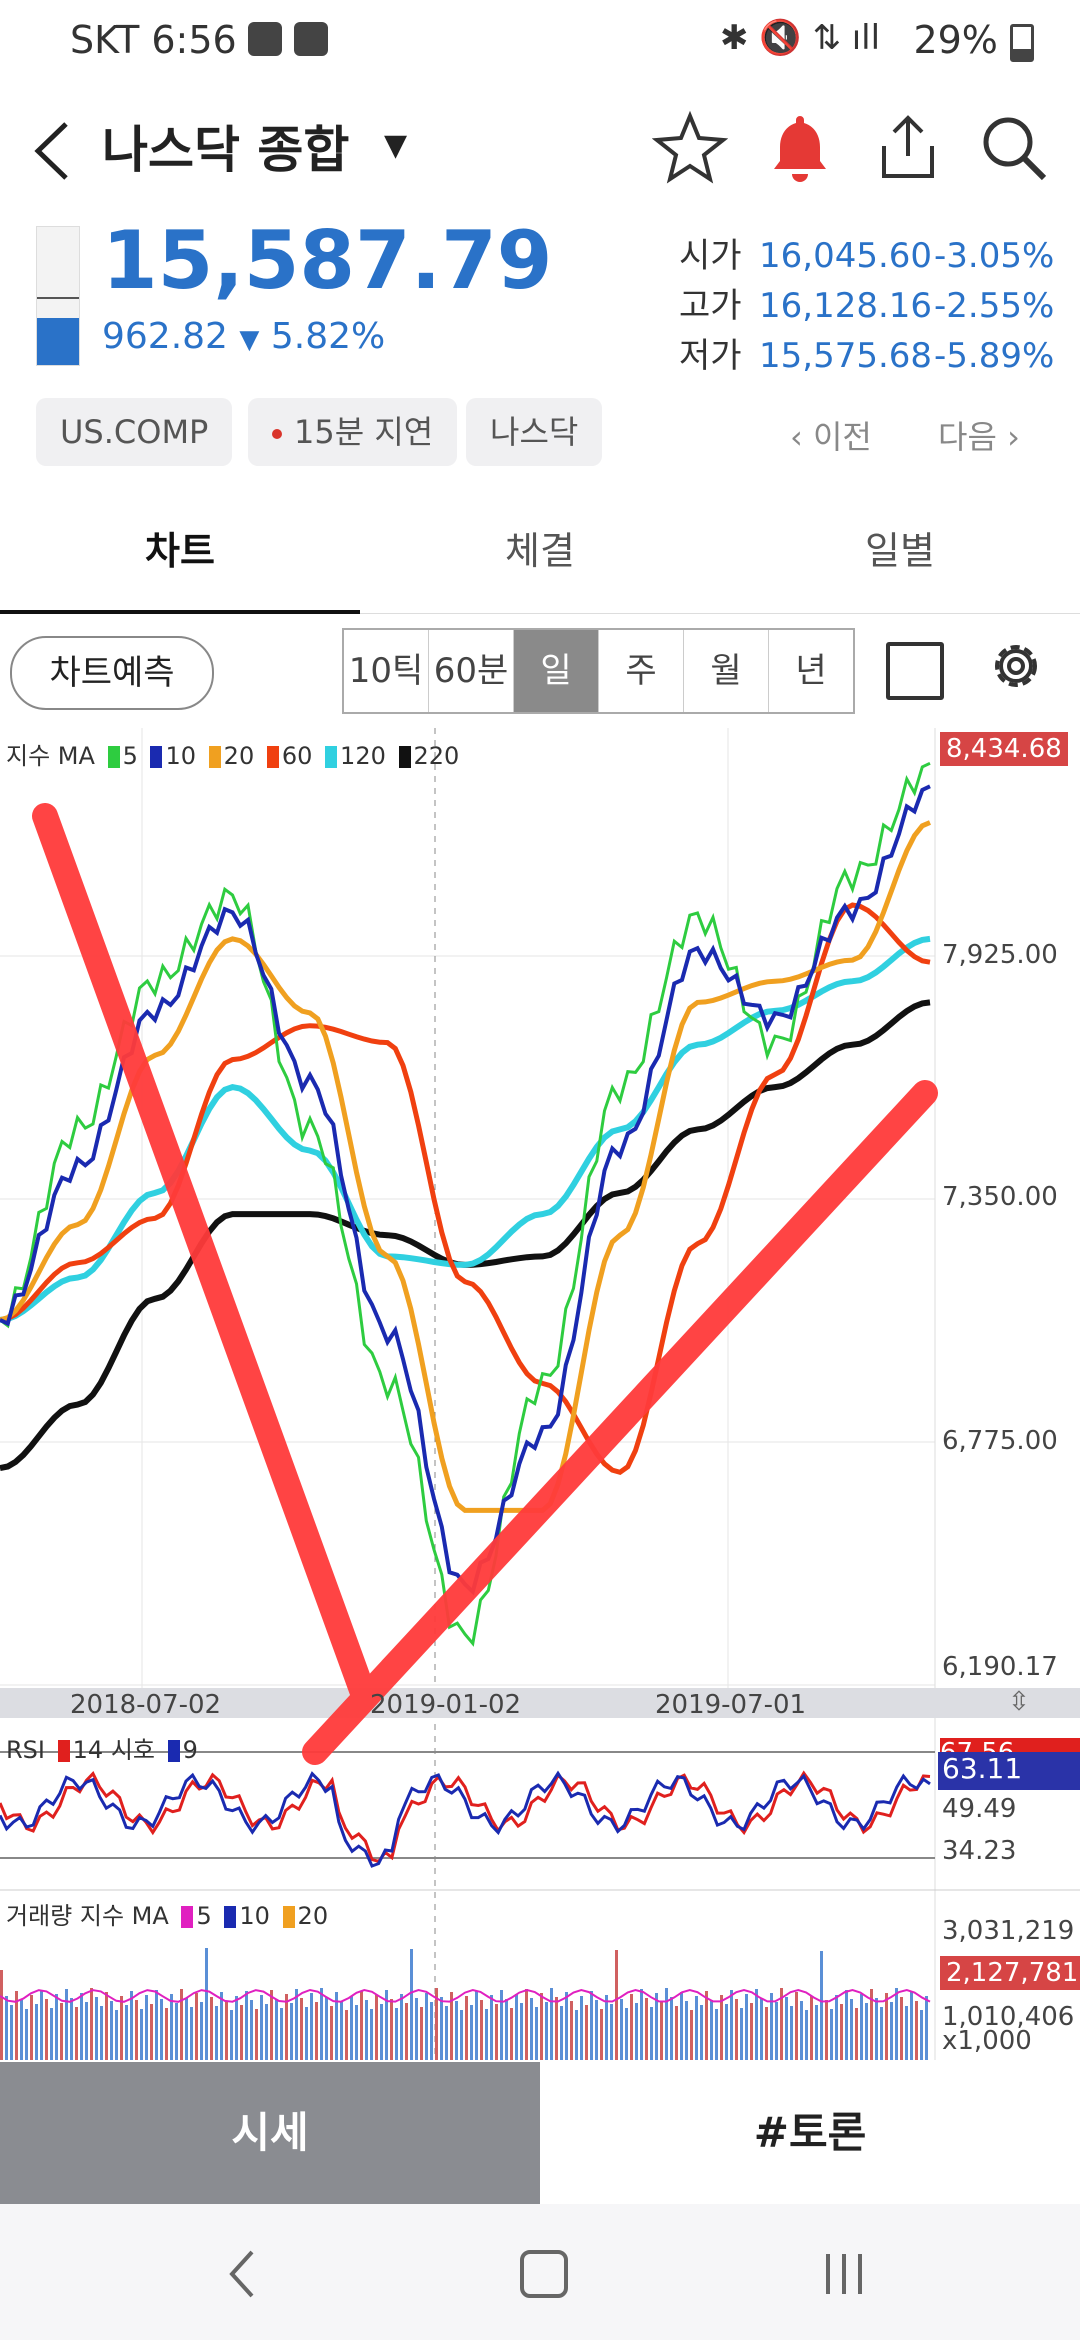  What do you see at coordinates (1016, 666) in the screenshot?
I see `gear-icon` at bounding box center [1016, 666].